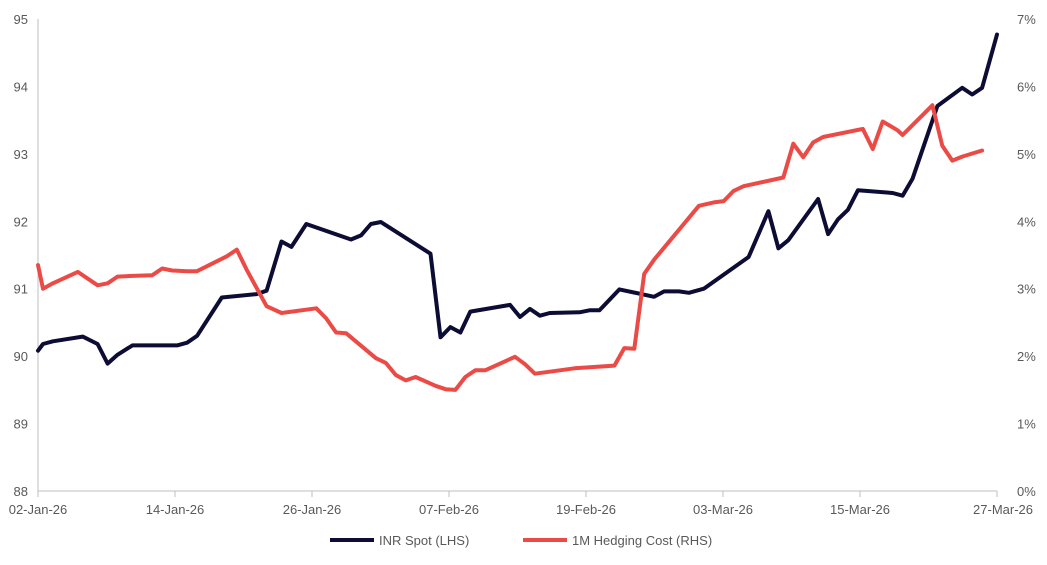 This screenshot has height=565, width=1047. What do you see at coordinates (312, 509) in the screenshot?
I see `x-tick-label: 26-Jan-26` at bounding box center [312, 509].